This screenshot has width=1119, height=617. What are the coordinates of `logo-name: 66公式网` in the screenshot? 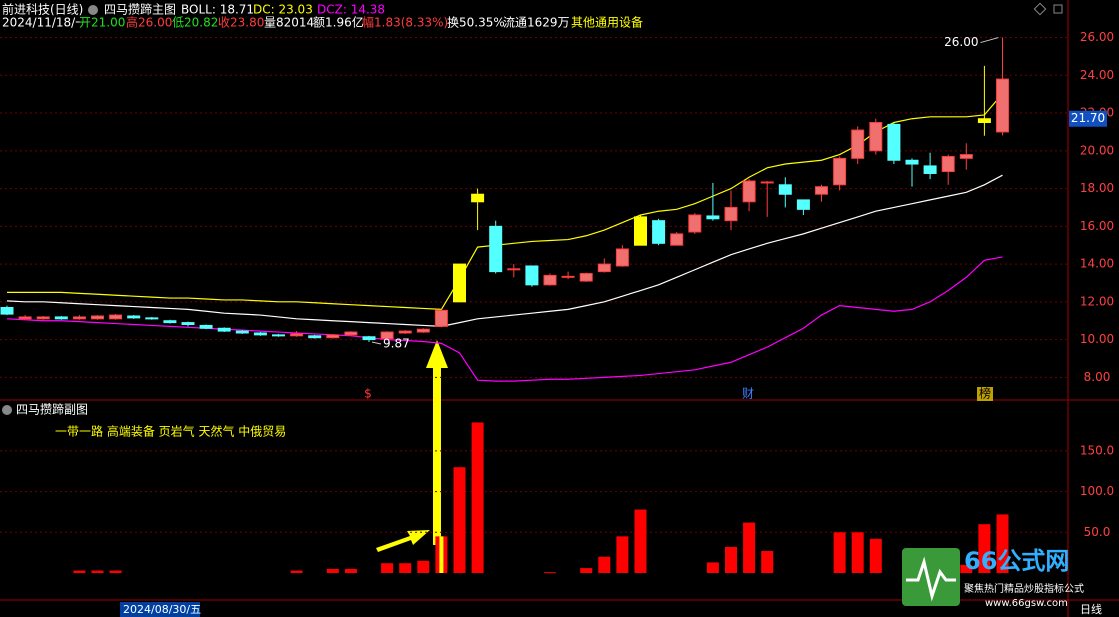 It's located at (1016, 561).